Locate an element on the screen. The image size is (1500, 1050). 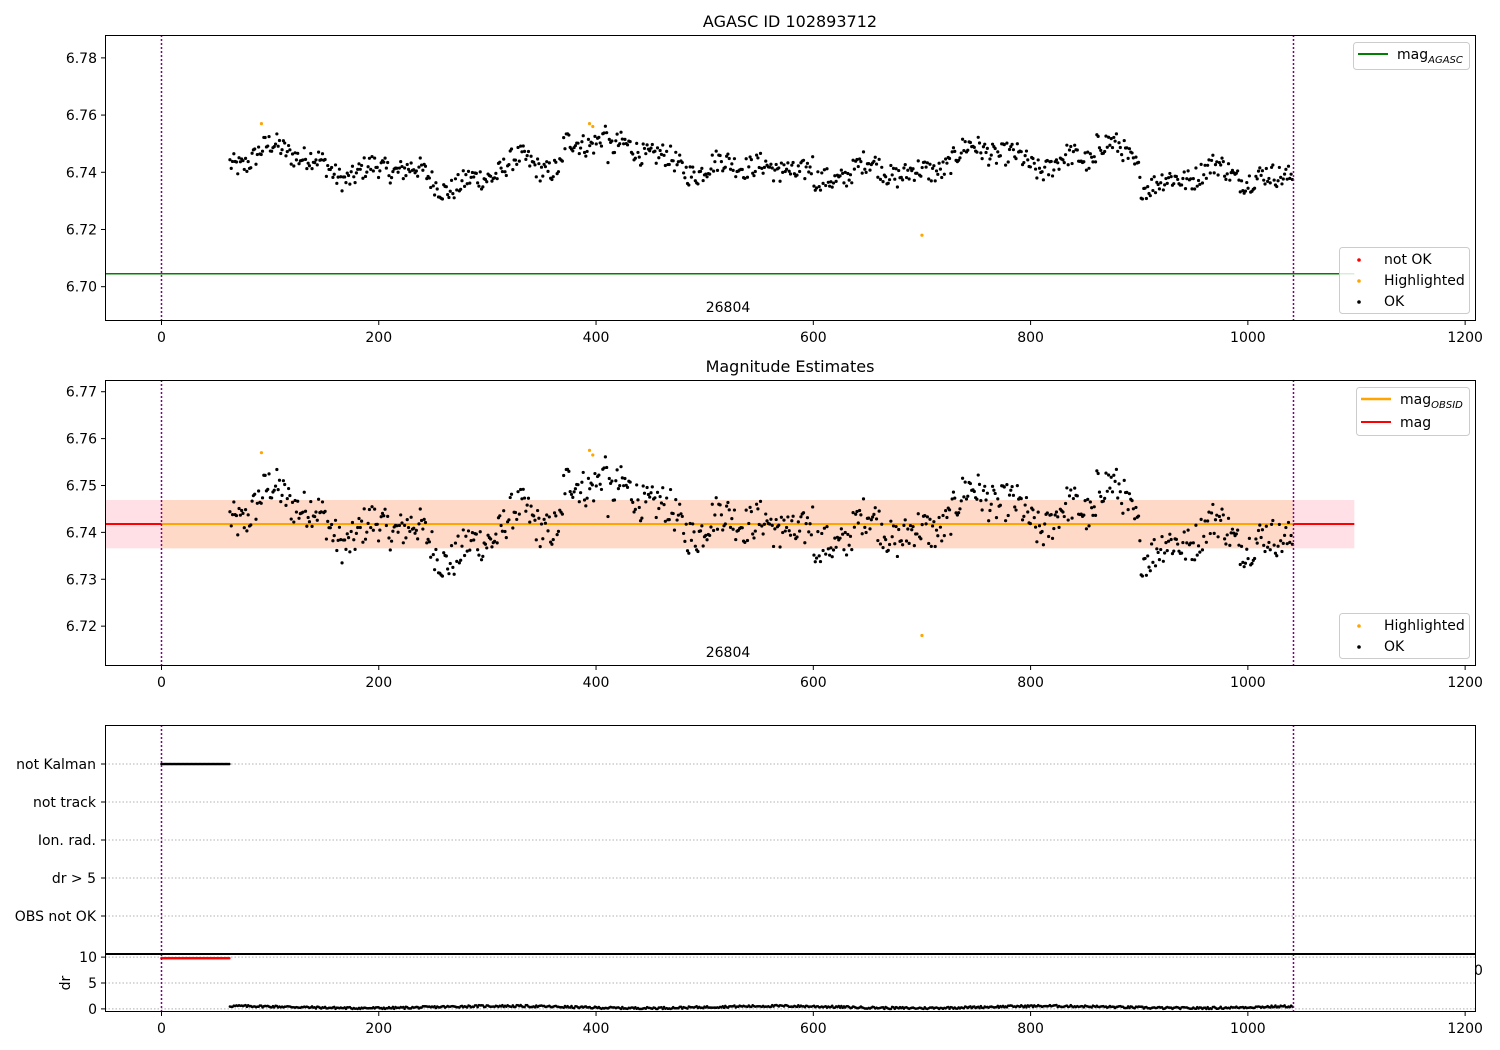
x-tick-label: 800 is located at coordinates (1030, 683).